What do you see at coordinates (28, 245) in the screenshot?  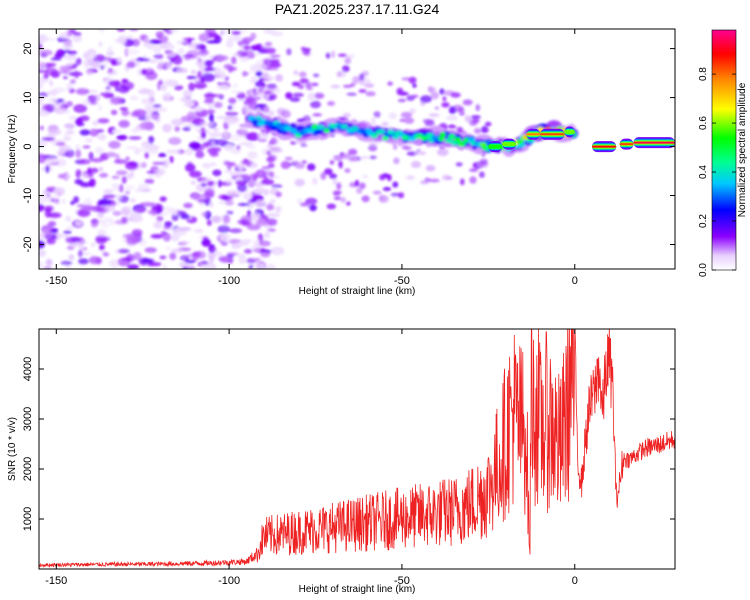 I see `y-tick-label: -20` at bounding box center [28, 245].